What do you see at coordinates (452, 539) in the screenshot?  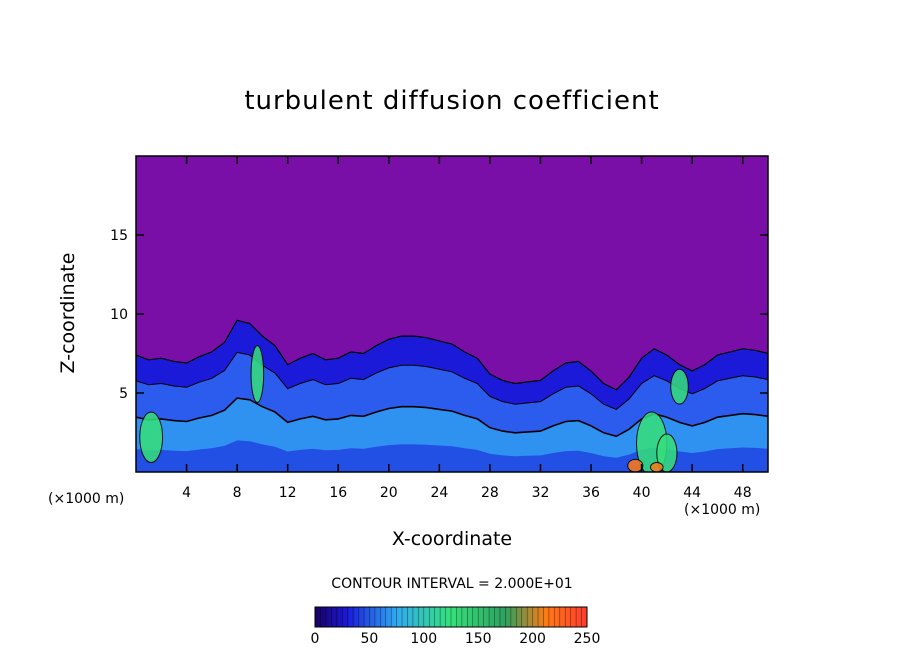 I see `x-axis-label: X-coordinate` at bounding box center [452, 539].